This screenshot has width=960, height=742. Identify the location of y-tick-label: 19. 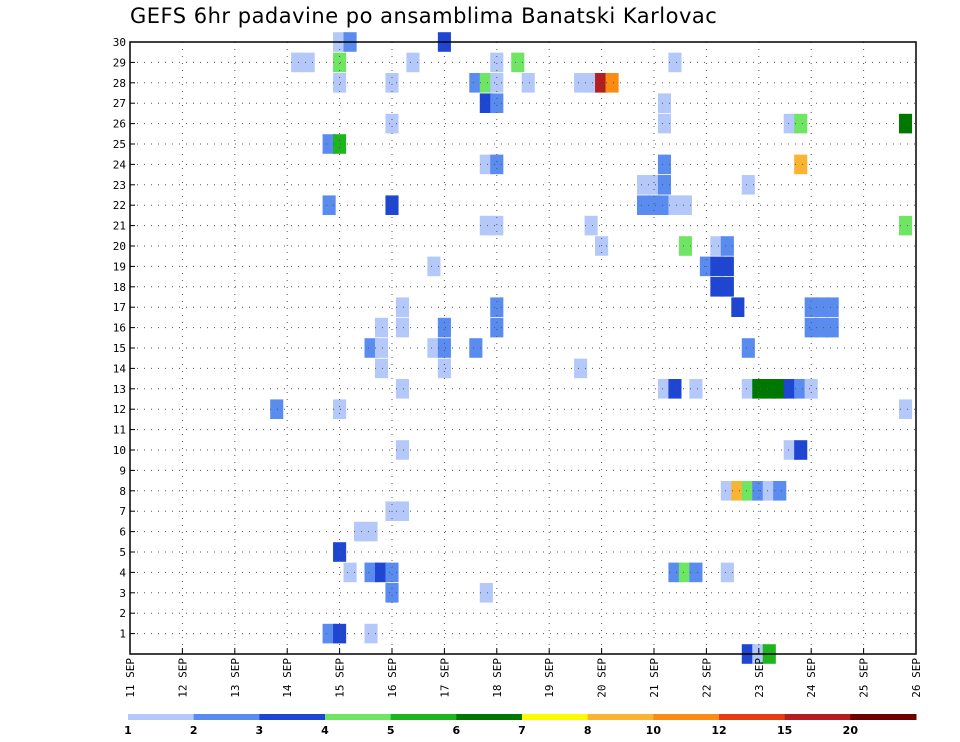
(119, 266).